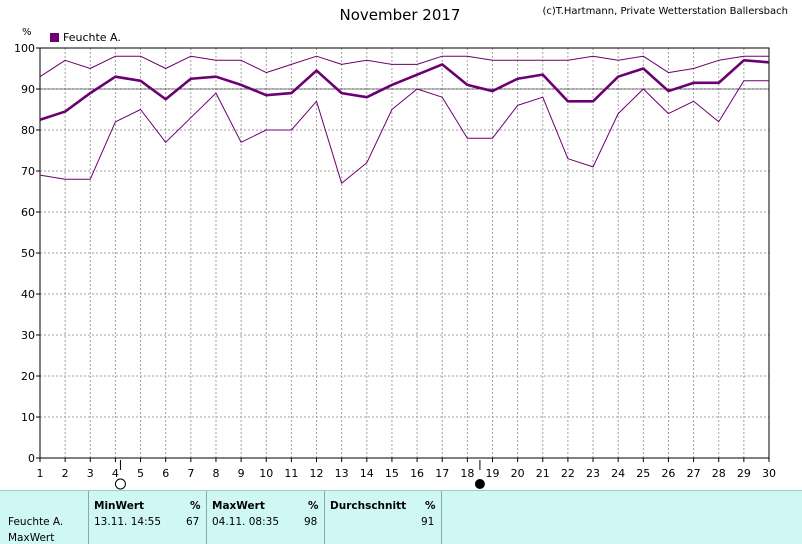  I want to click on x-tick-label: 18, so click(467, 473).